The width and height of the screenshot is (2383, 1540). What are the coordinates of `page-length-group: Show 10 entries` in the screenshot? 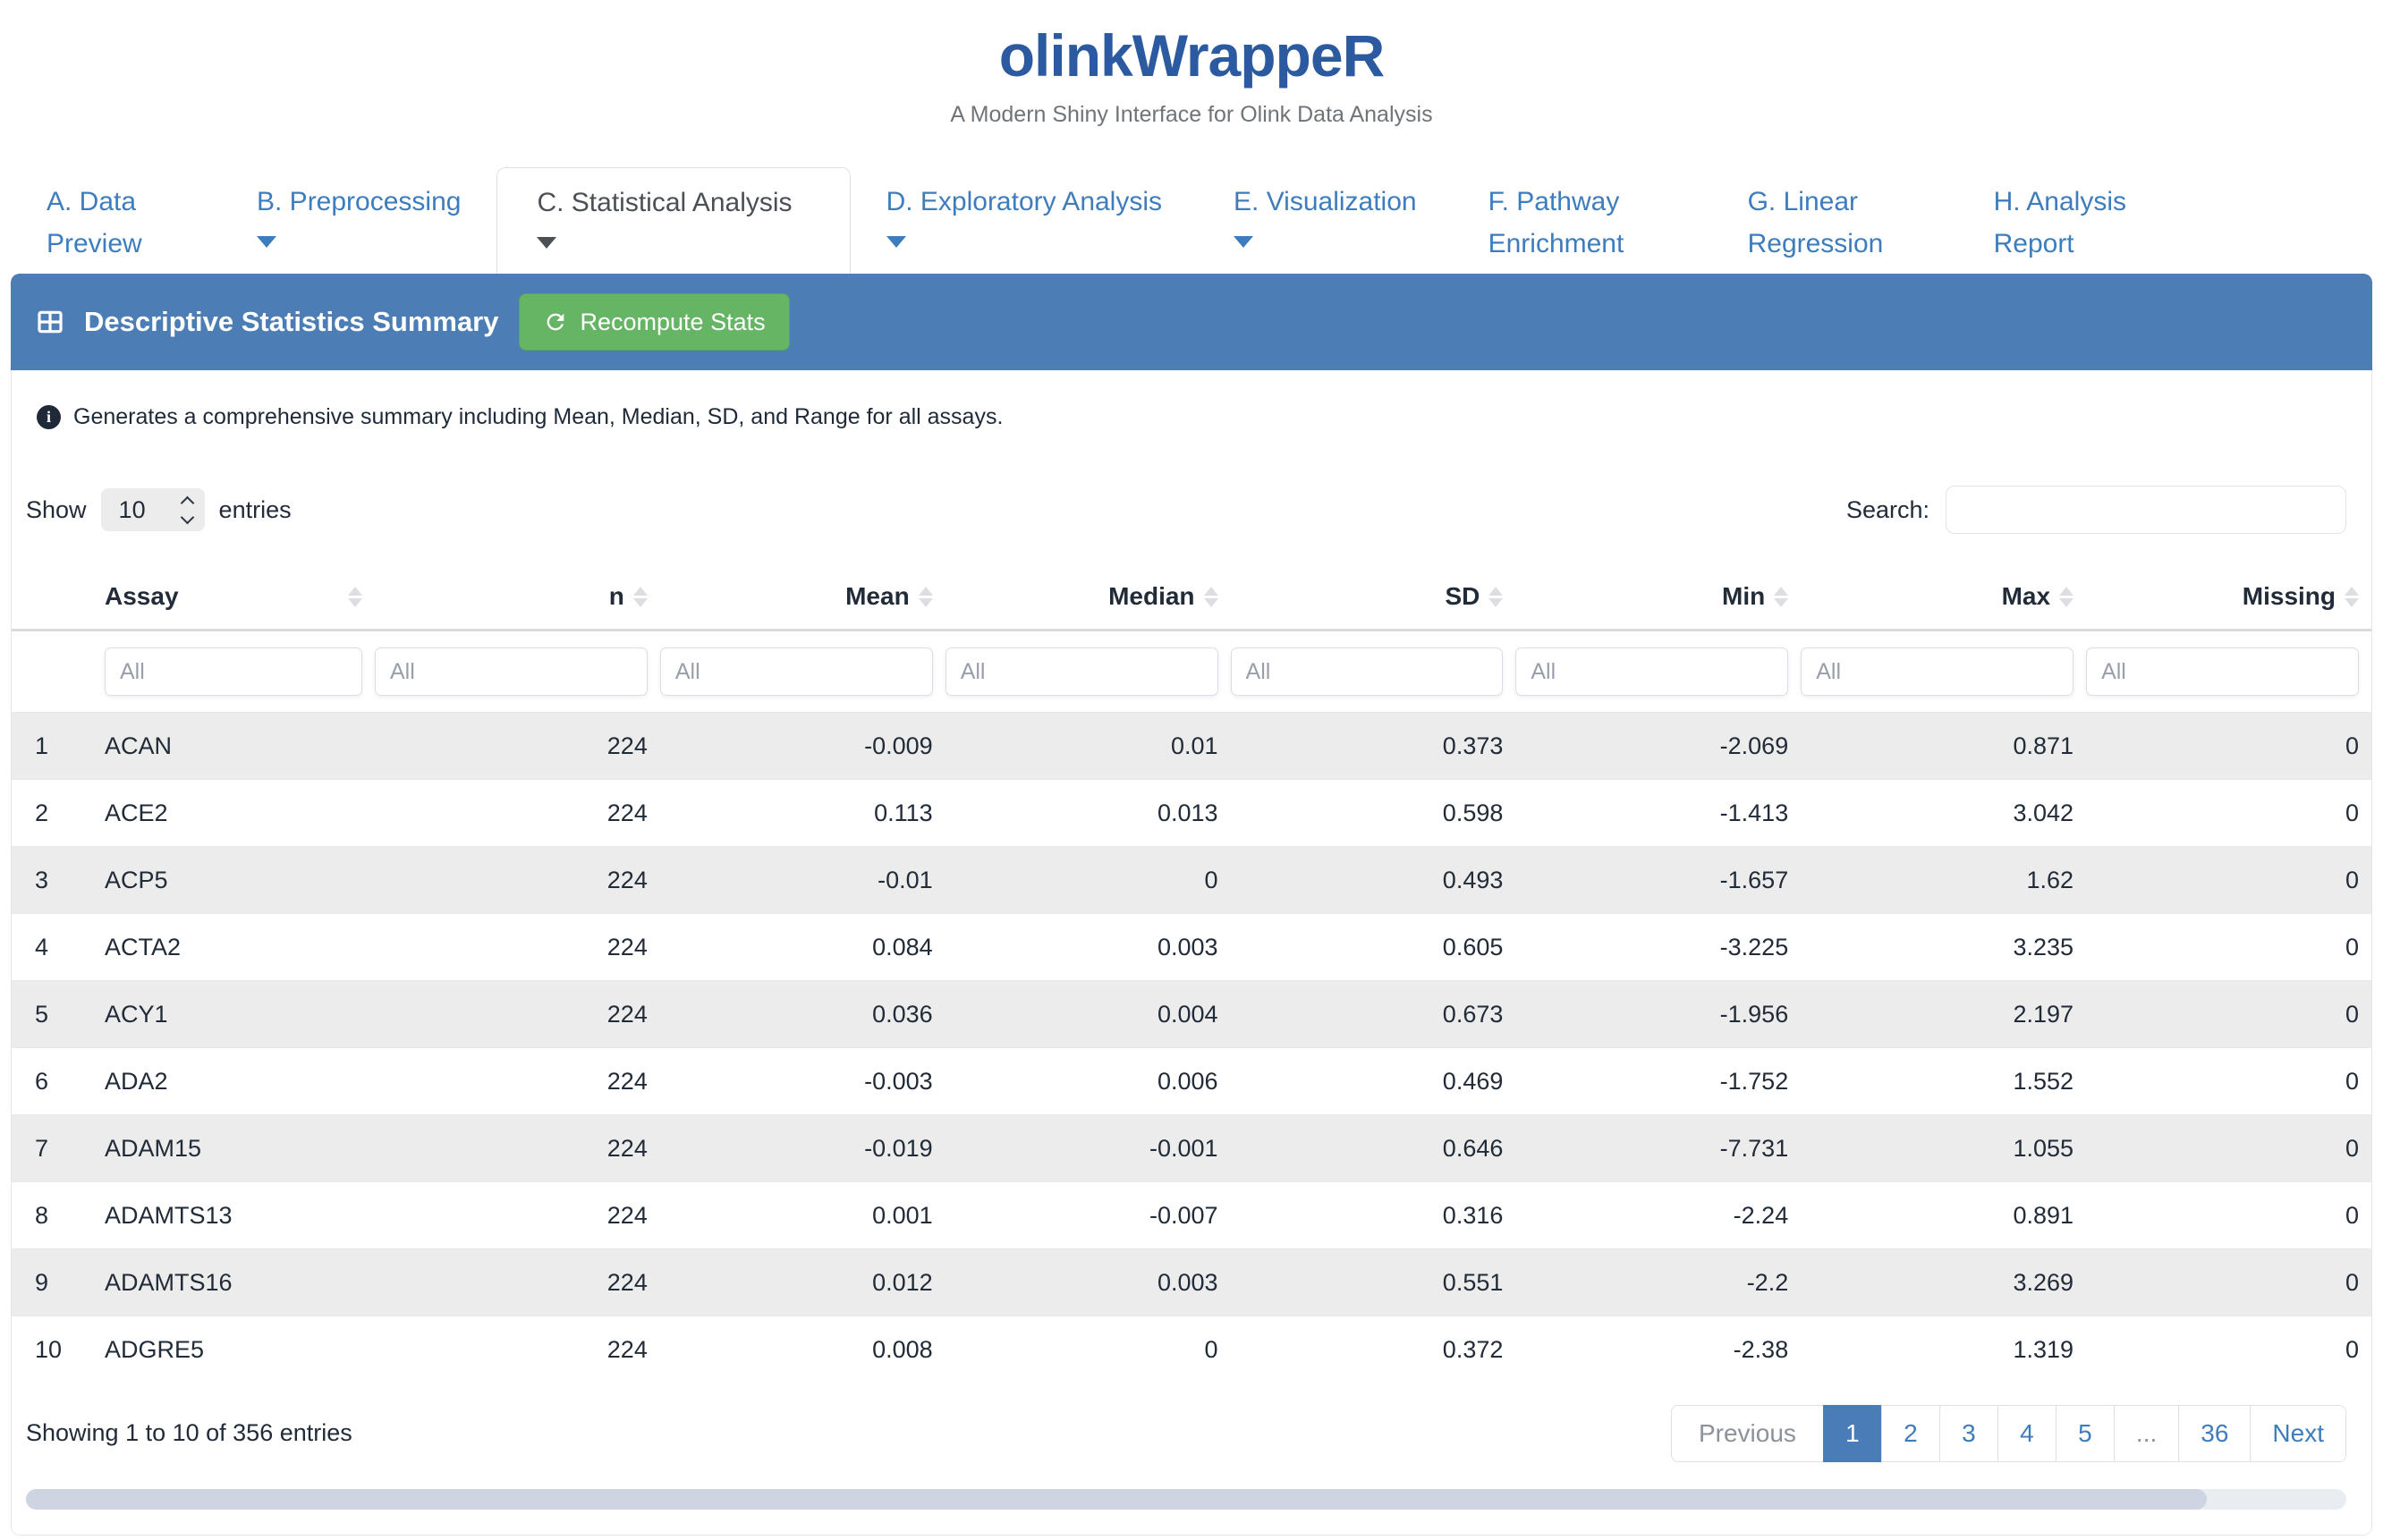 It's located at (159, 509).